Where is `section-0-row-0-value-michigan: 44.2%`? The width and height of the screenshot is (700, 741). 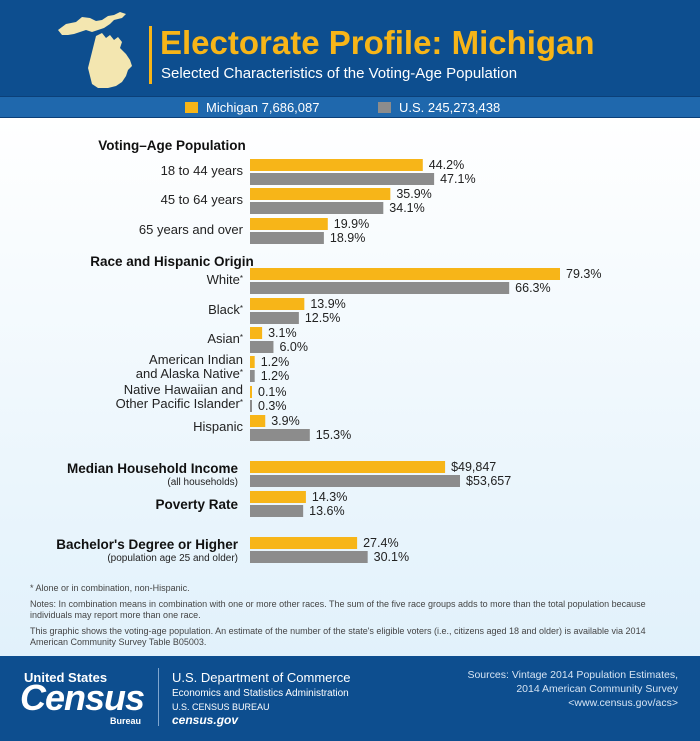 section-0-row-0-value-michigan: 44.2% is located at coordinates (446, 165).